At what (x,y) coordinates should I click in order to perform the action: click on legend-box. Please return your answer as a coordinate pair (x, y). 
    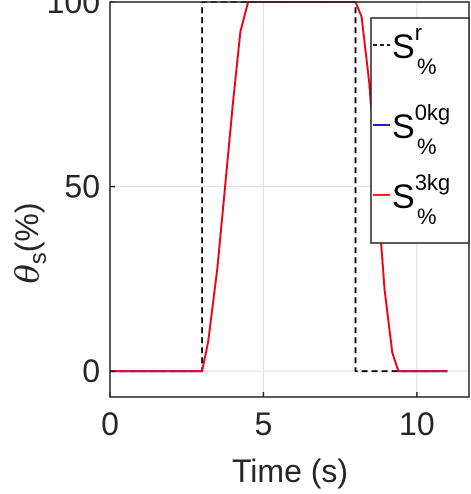
    Looking at the image, I should click on (420, 130).